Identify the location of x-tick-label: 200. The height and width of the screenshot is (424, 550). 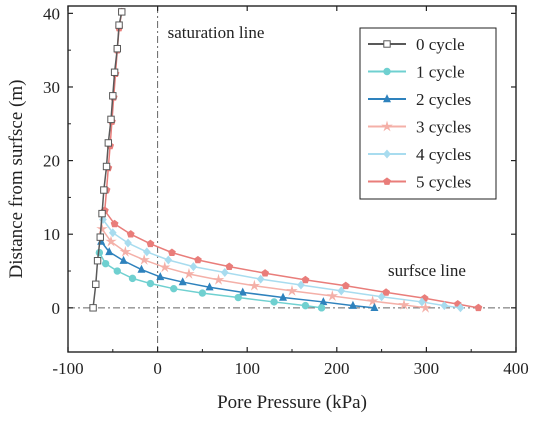
(337, 368).